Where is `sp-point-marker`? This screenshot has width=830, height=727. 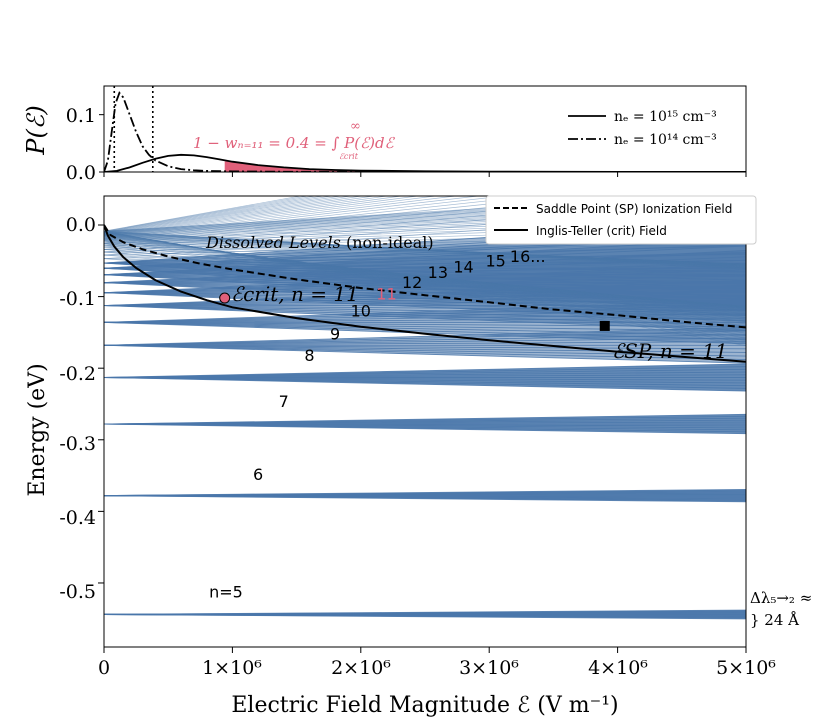
sp-point-marker is located at coordinates (604, 325).